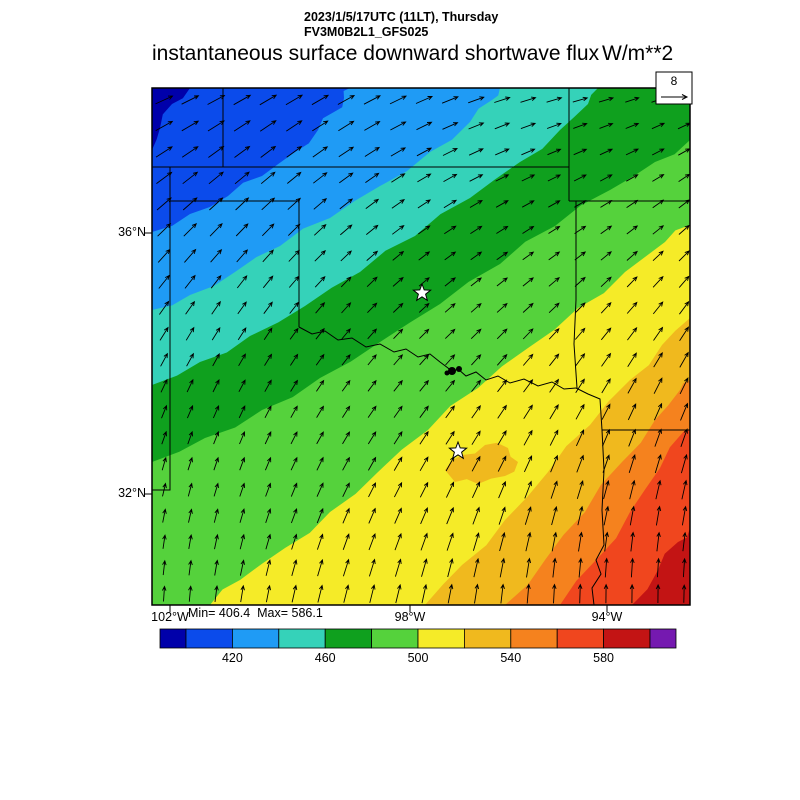  What do you see at coordinates (607, 617) in the screenshot?
I see `lon-axis-label: 94°W` at bounding box center [607, 617].